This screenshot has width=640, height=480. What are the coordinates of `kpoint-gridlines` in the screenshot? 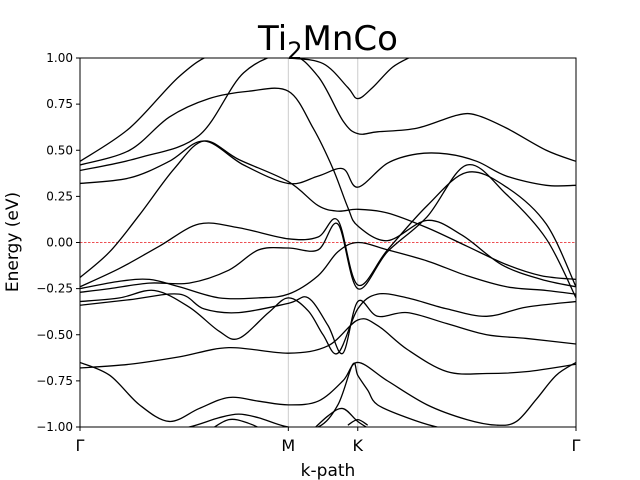 It's located at (323, 242).